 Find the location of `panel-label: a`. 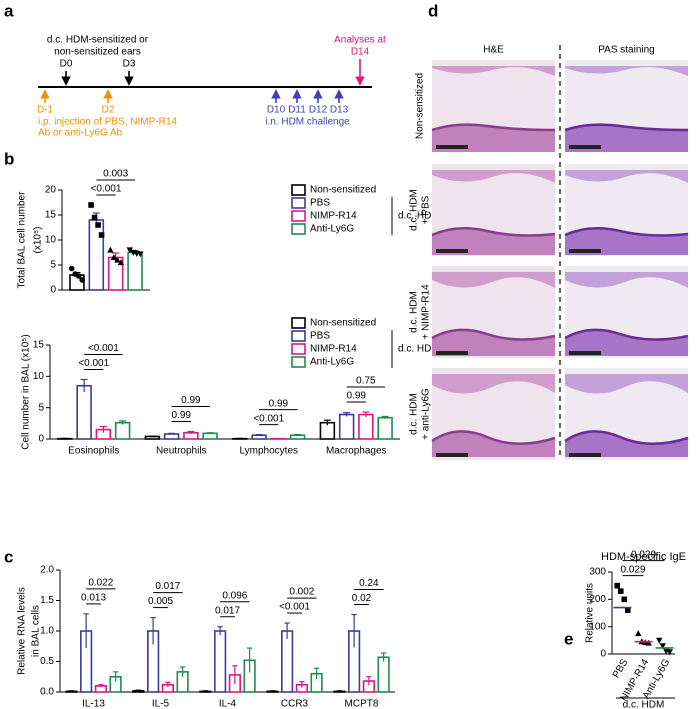

panel-label: a is located at coordinates (9, 10).